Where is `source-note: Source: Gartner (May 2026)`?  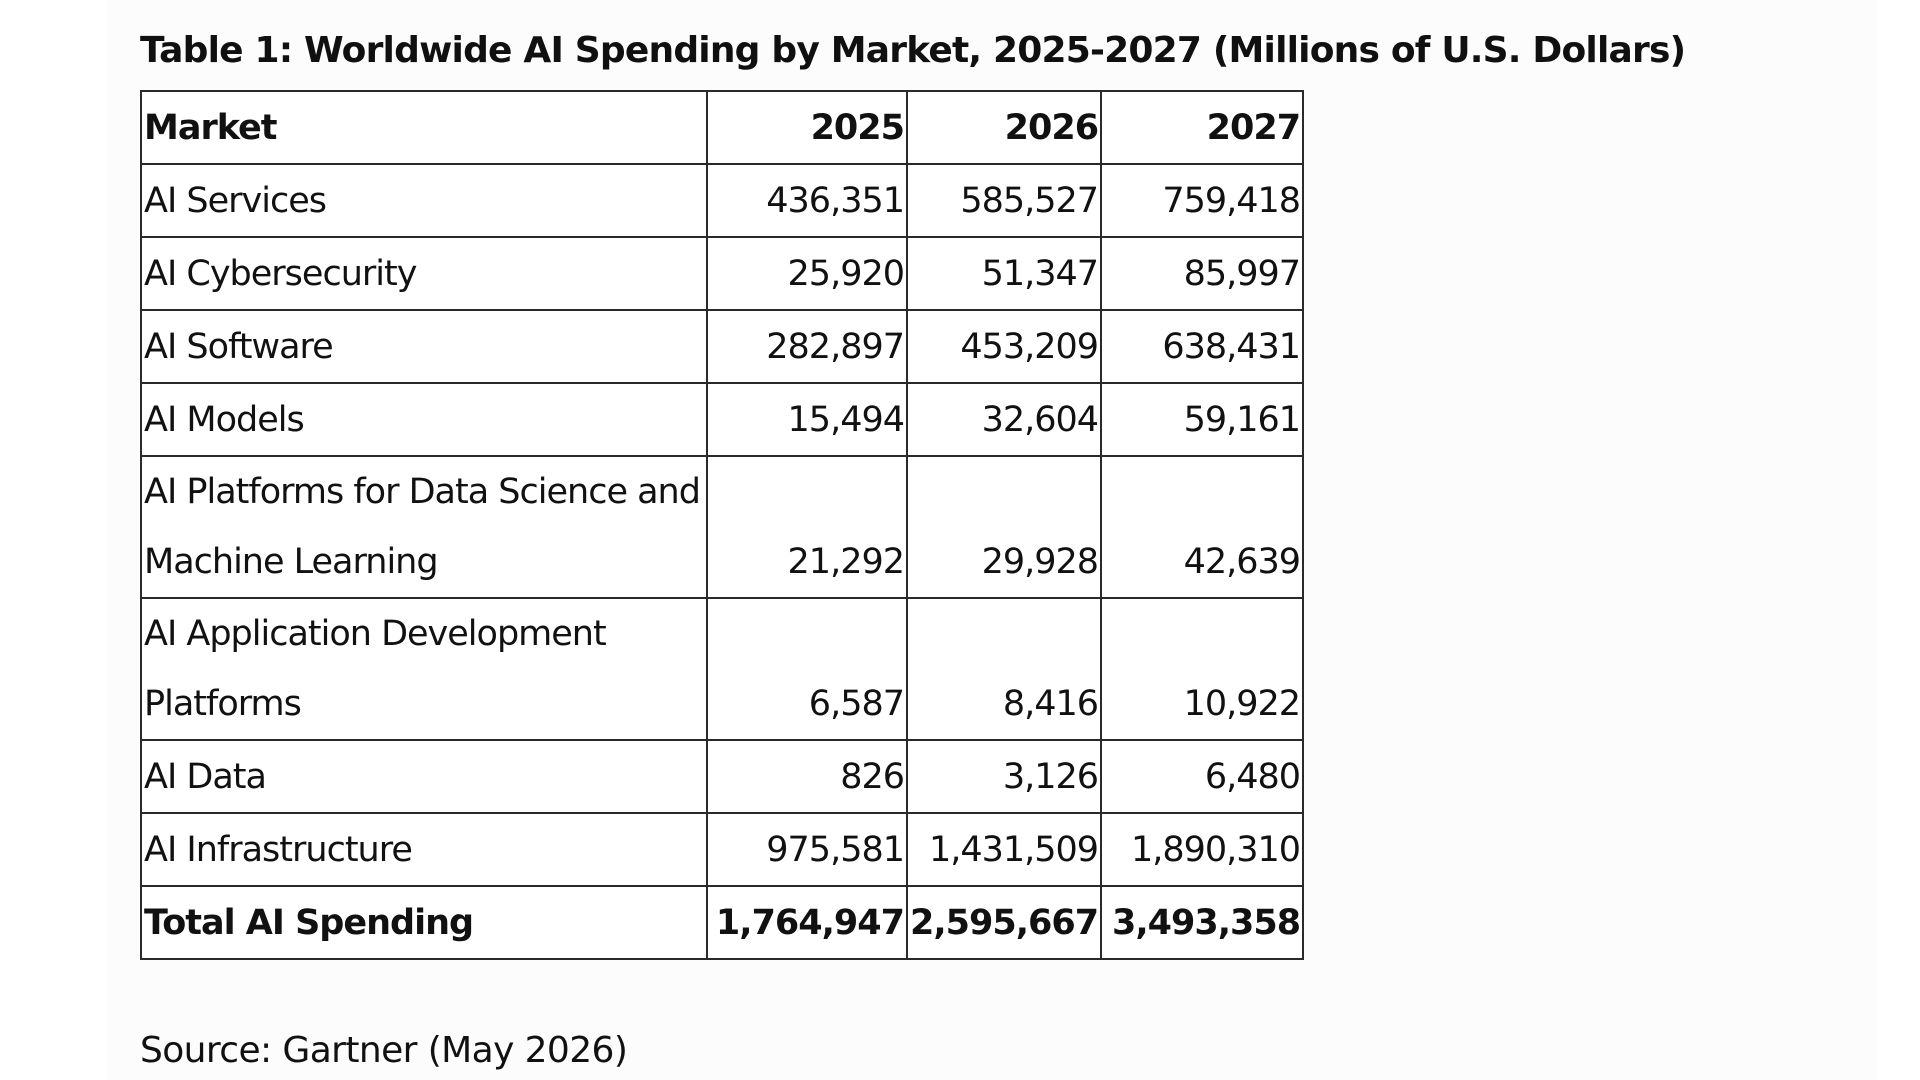
source-note: Source: Gartner (May 2026) is located at coordinates (384, 1050).